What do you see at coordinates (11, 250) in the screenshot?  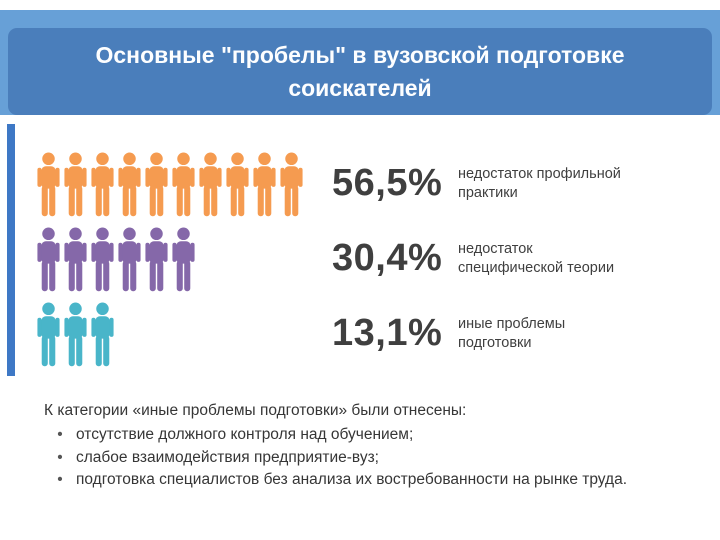 I see `accent-stripe` at bounding box center [11, 250].